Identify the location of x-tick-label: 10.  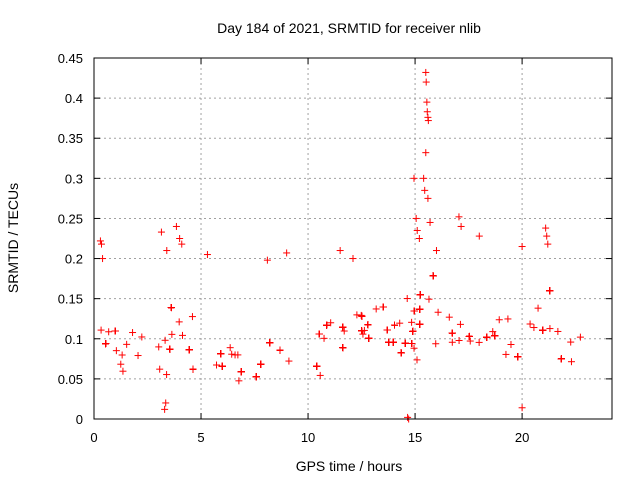
(308, 437).